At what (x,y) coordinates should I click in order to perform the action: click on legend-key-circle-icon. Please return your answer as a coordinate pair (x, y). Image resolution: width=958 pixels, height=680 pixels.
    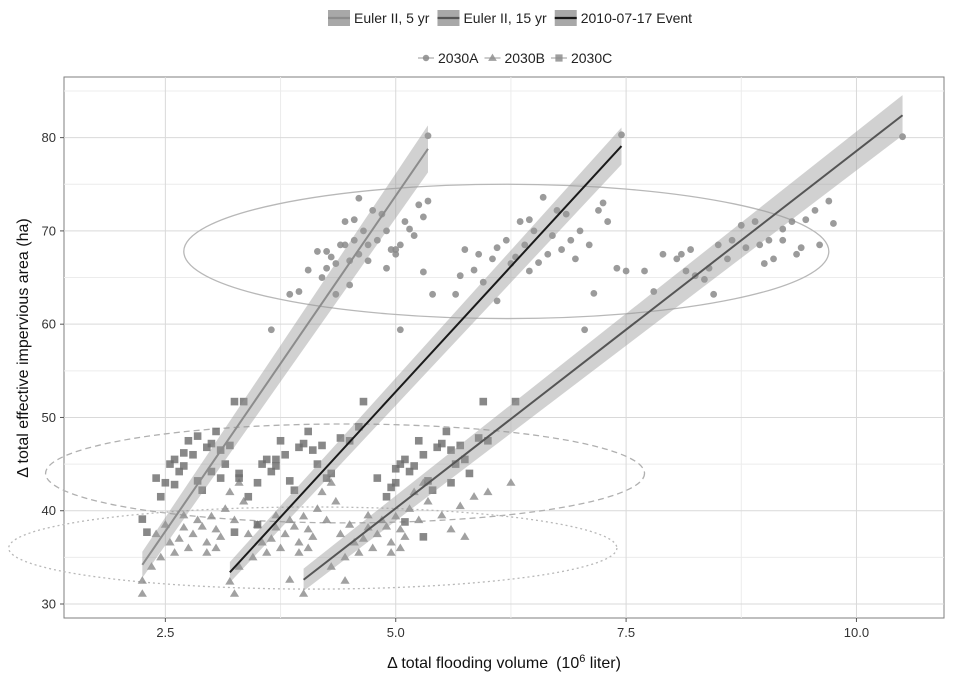
    Looking at the image, I should click on (426, 58).